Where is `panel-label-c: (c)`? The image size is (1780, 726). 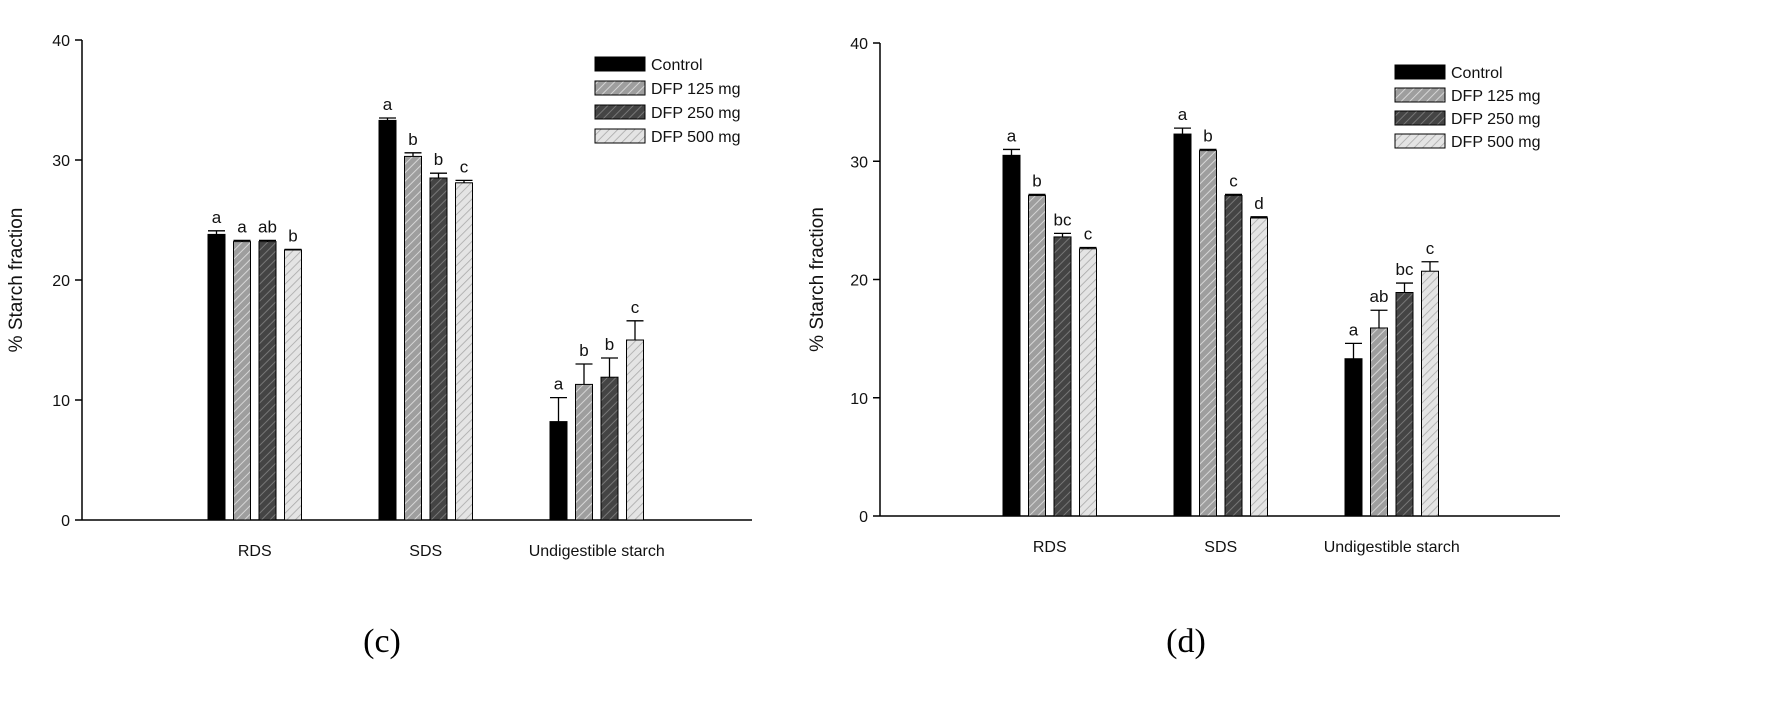
panel-label-c: (c) is located at coordinates (382, 641).